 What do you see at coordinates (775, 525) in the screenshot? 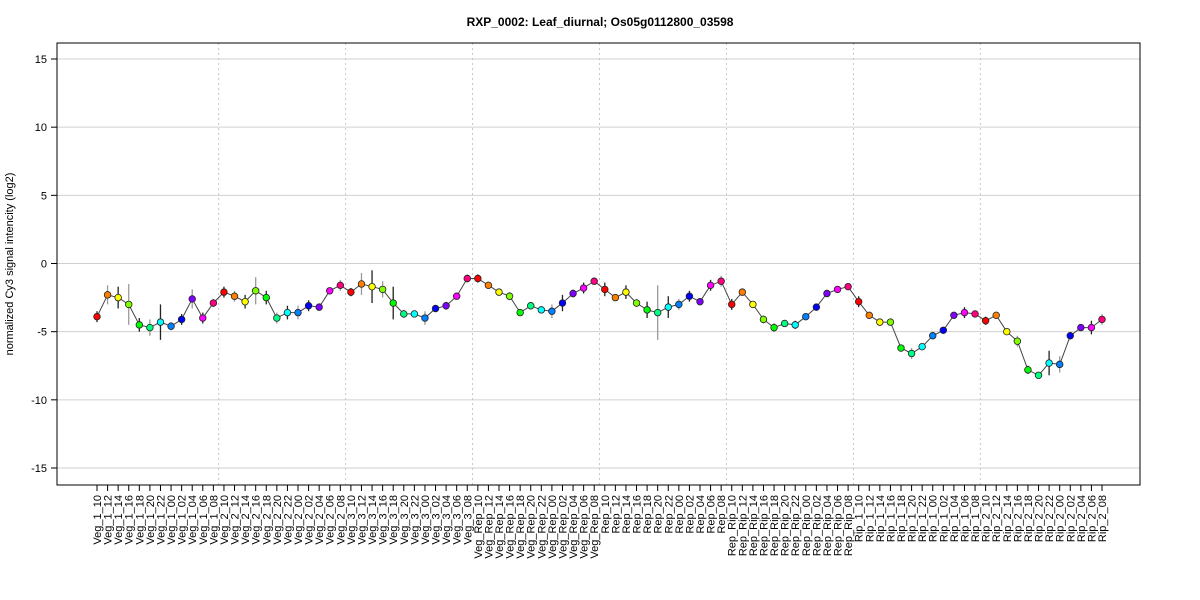
I see `x-tick-label: Rep_Rip_18` at bounding box center [775, 525].